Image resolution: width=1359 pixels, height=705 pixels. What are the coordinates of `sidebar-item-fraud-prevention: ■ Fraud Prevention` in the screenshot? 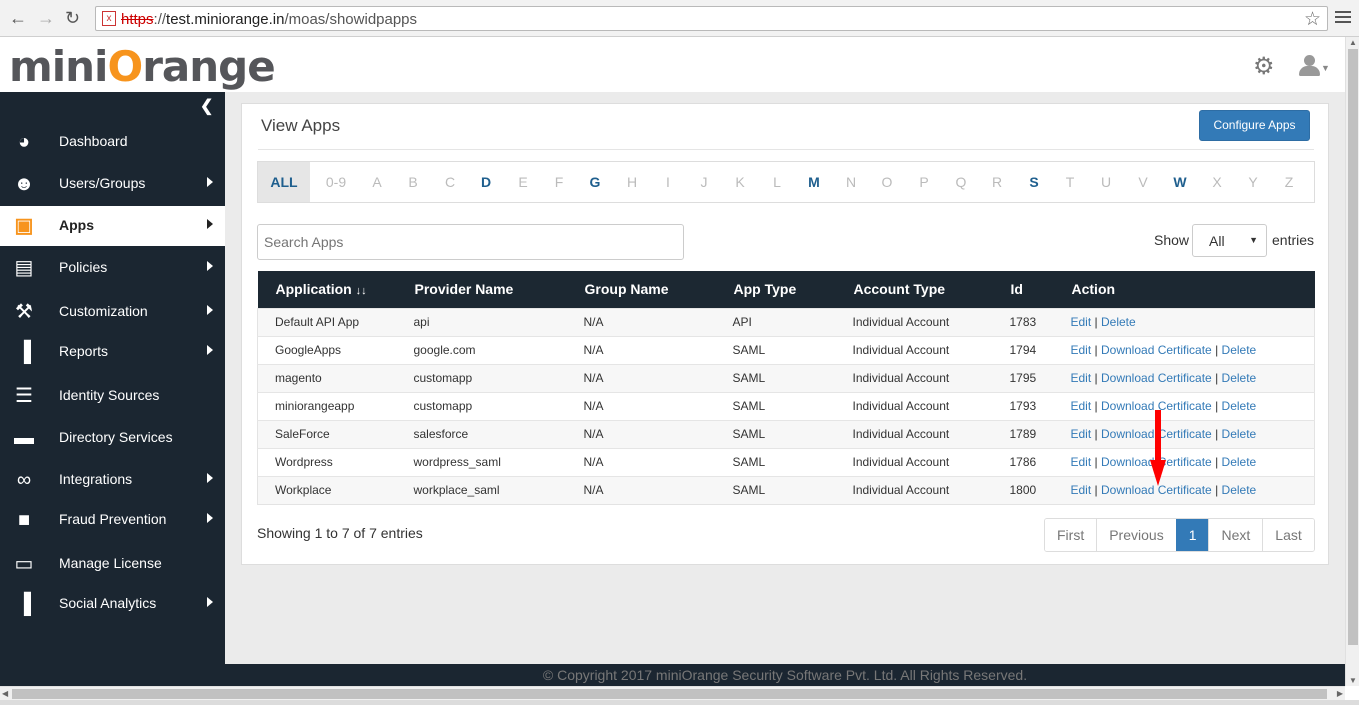 It's located at (112, 520).